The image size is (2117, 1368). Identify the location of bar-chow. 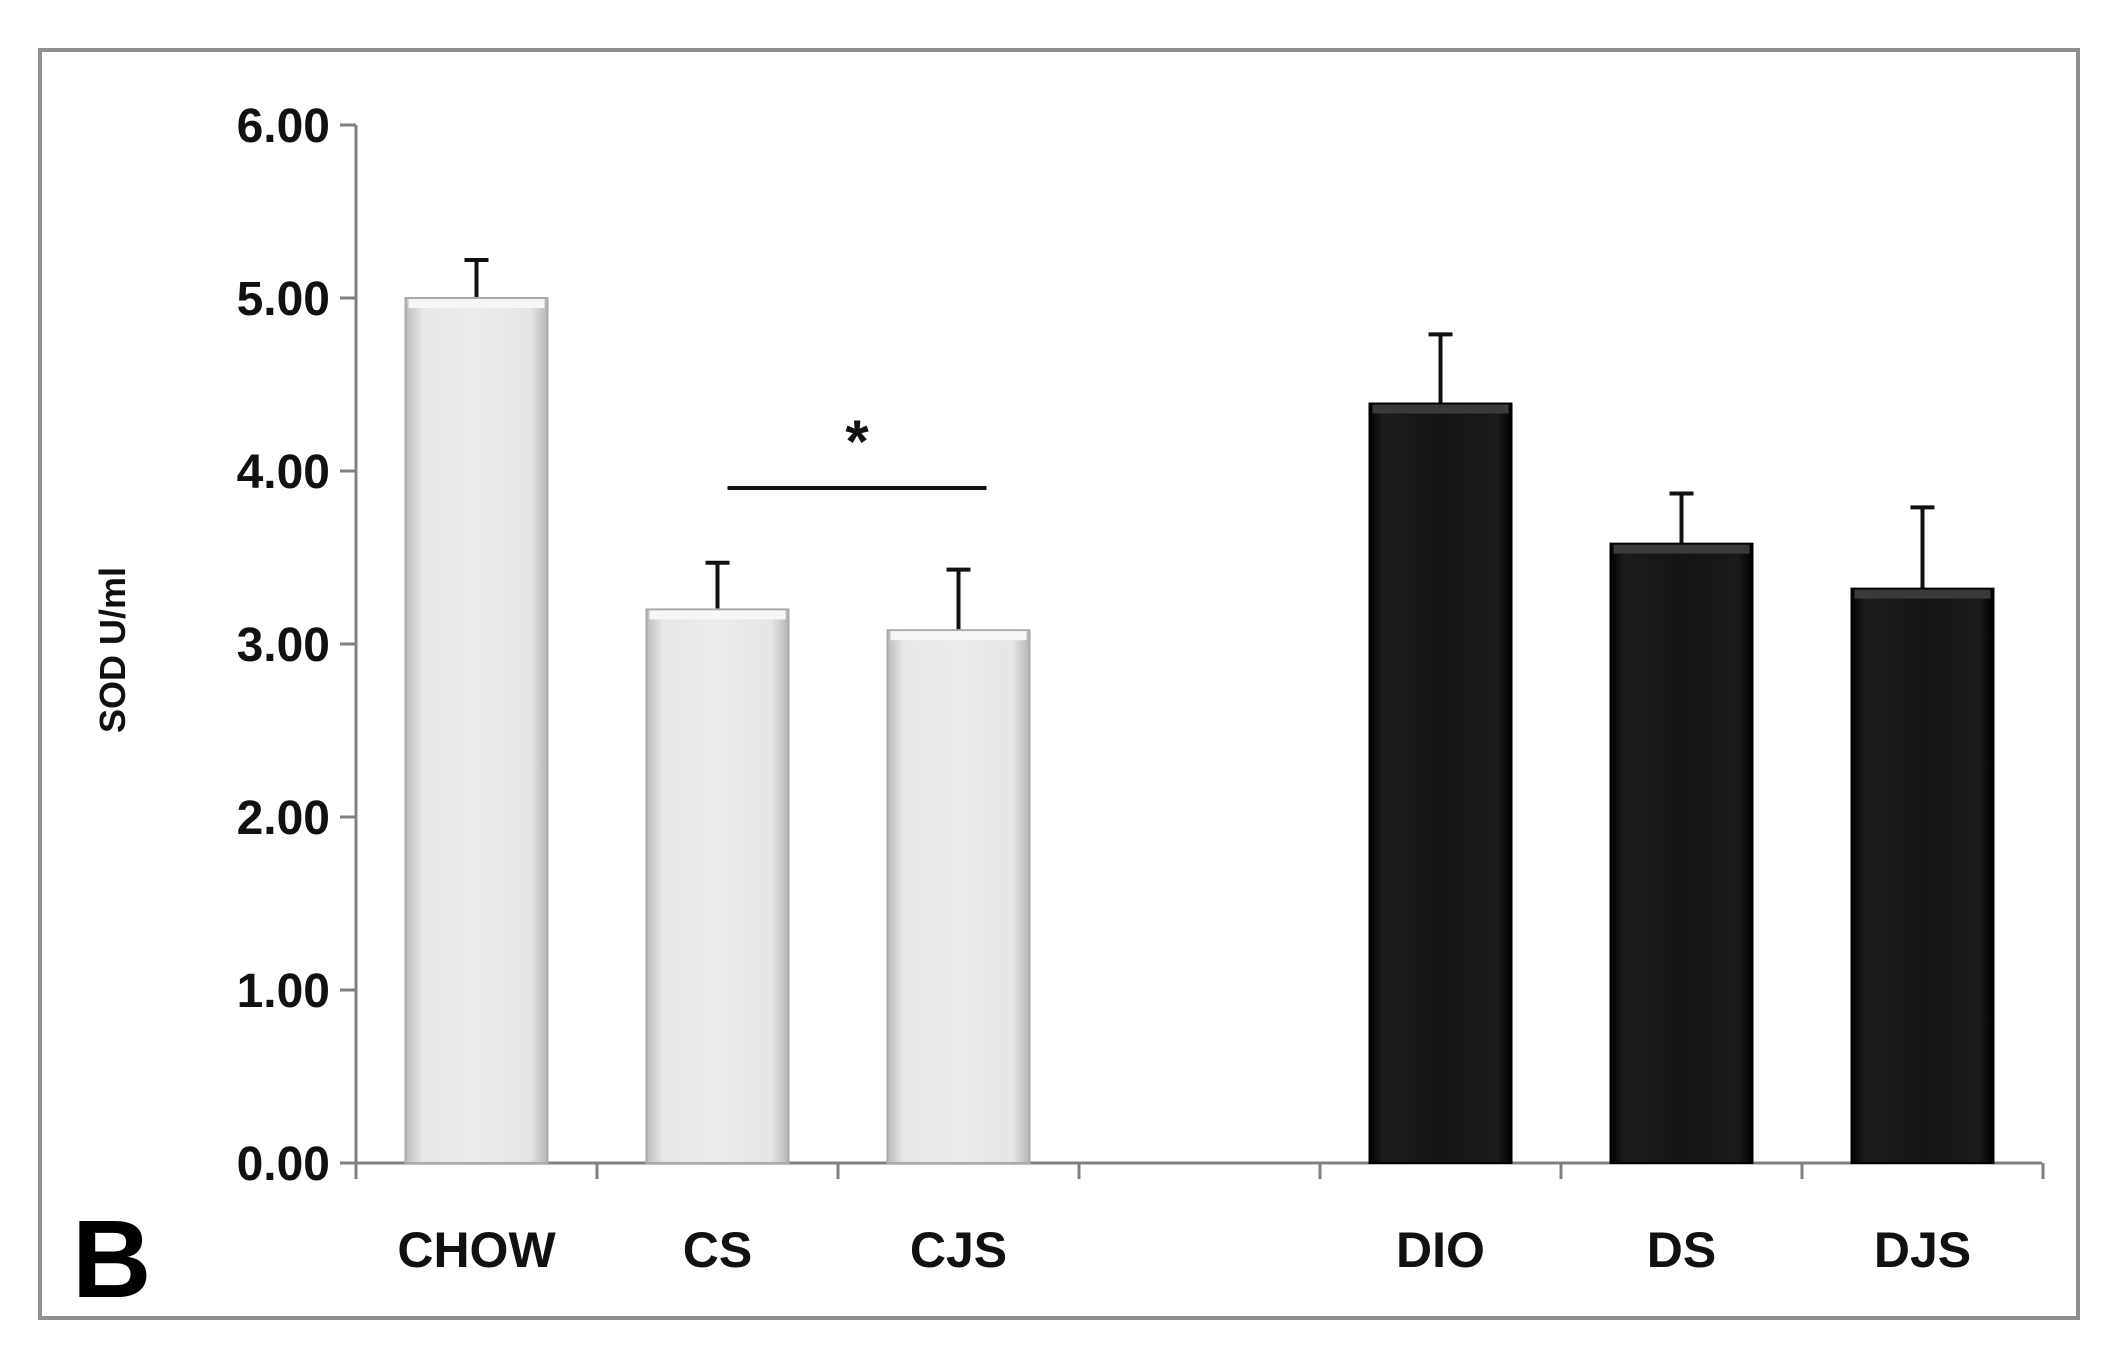
(476, 730).